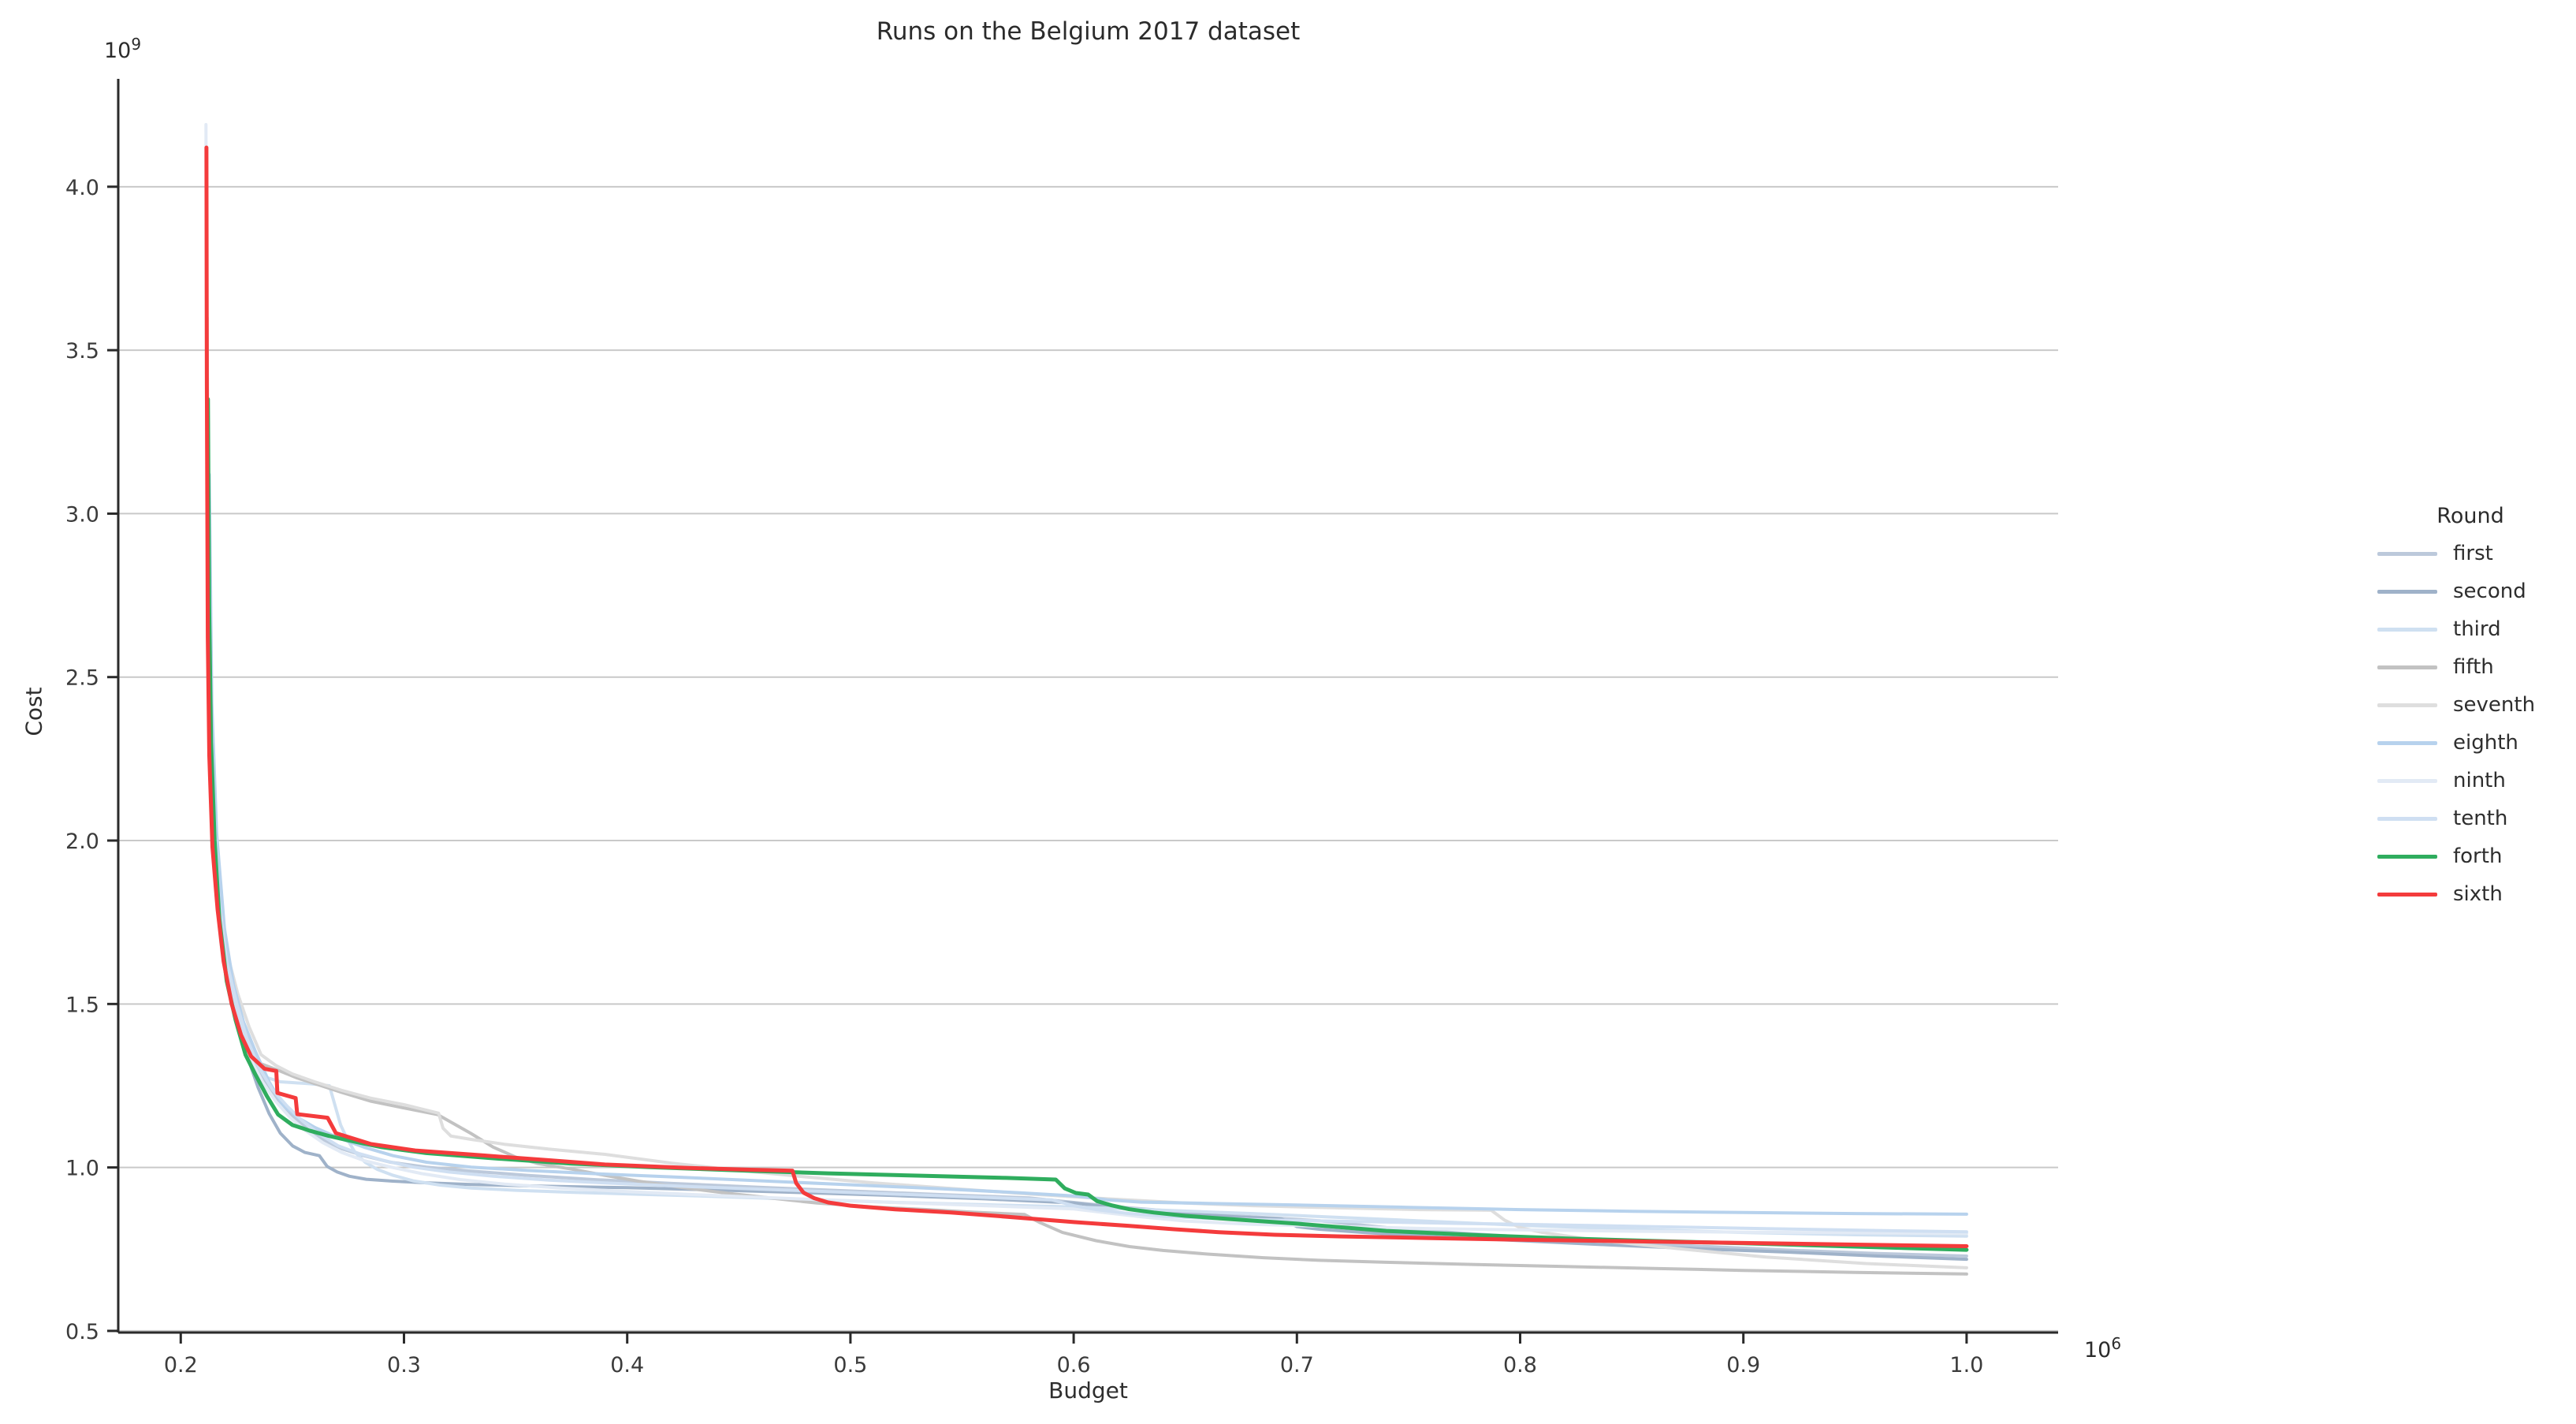 Image resolution: width=2576 pixels, height=1424 pixels. I want to click on legend-swatch-seventh, so click(2407, 705).